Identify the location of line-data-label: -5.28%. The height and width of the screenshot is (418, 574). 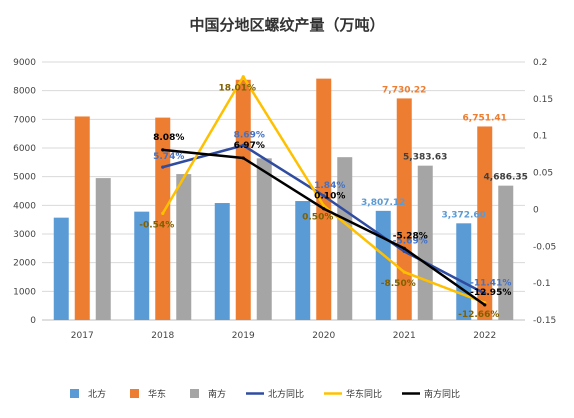
(410, 236).